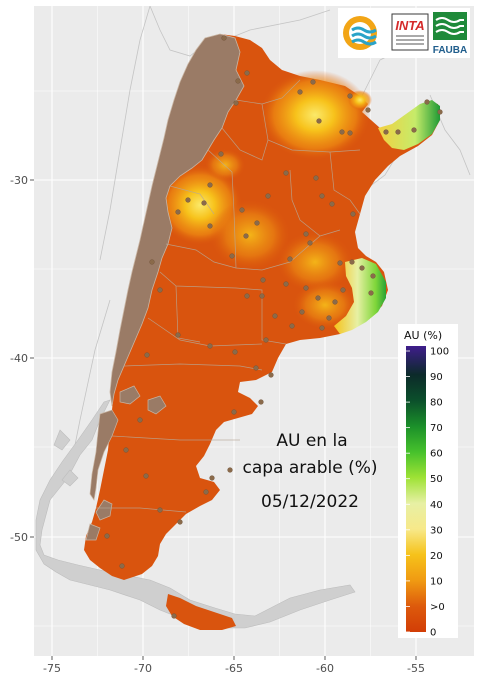 The height and width of the screenshot is (680, 480). Describe the element at coordinates (416, 489) in the screenshot. I see `legend-color-bar` at that location.